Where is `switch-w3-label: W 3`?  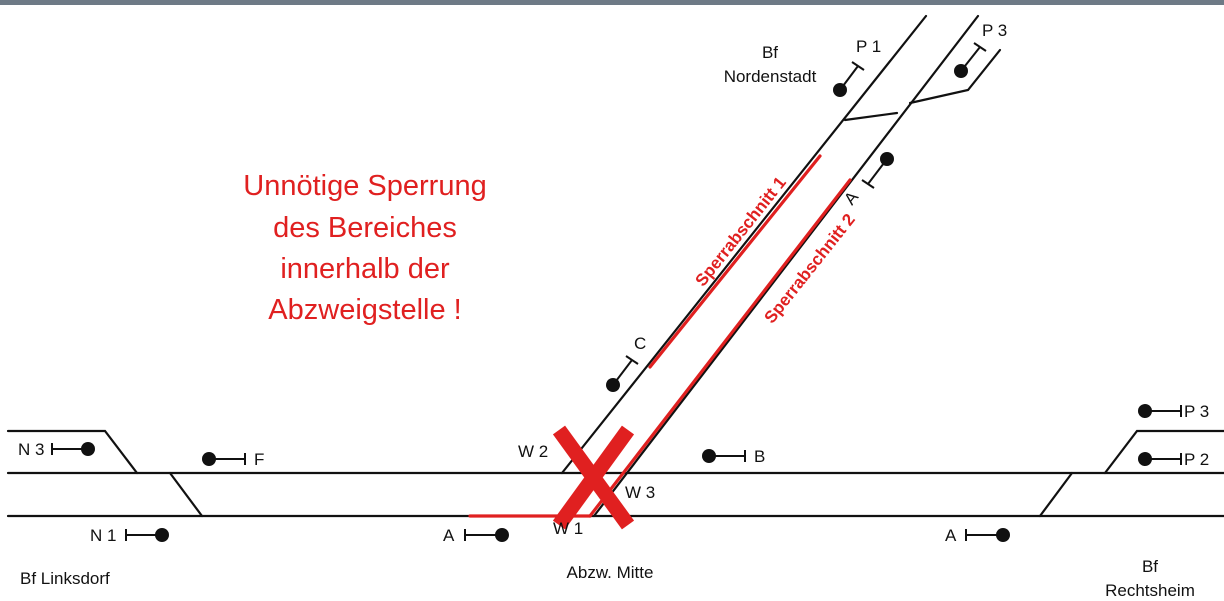
switch-w3-label: W 3 is located at coordinates (640, 492).